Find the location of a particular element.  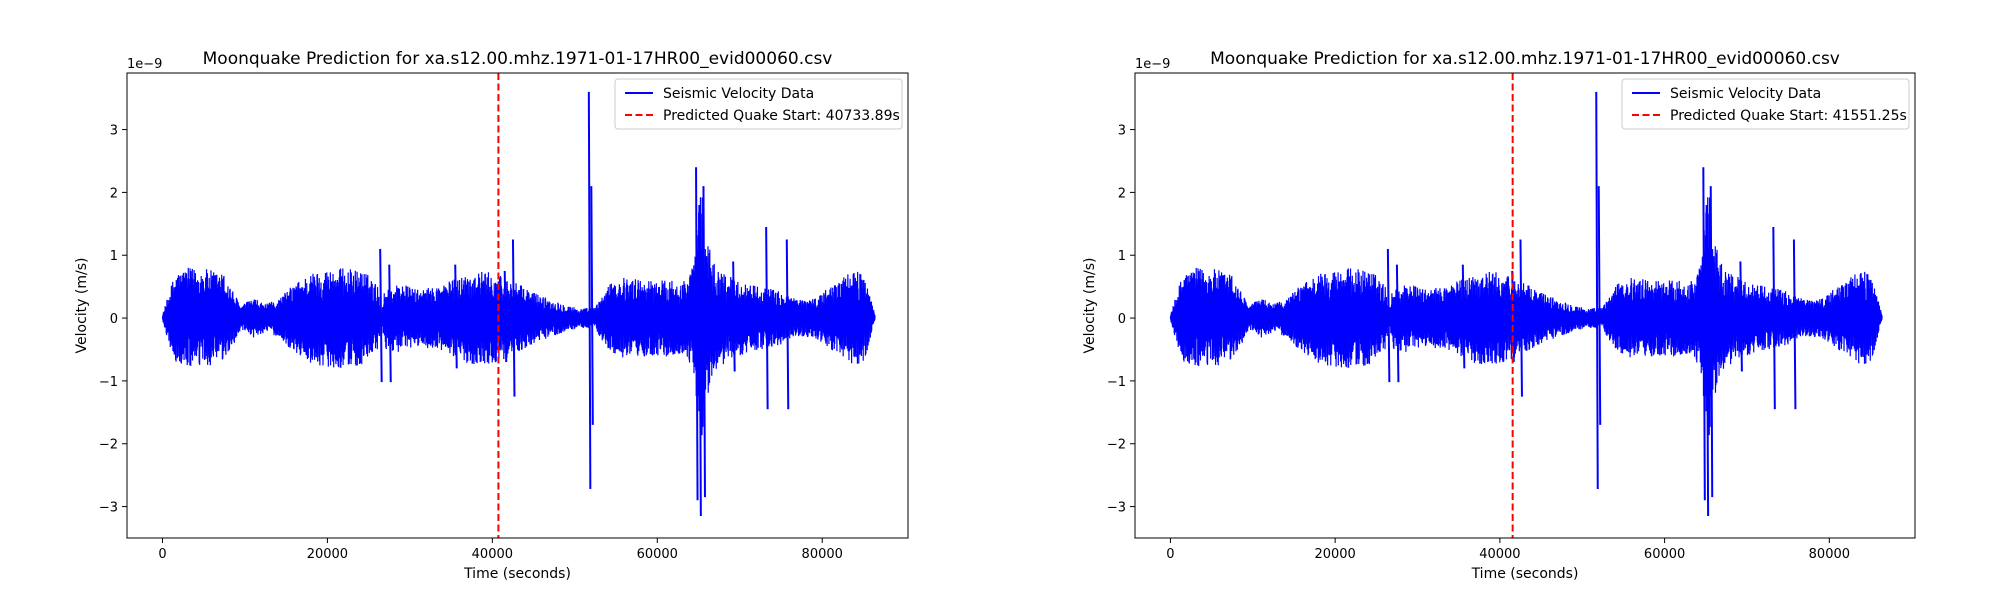

legend-label-prediction: Predicted Quake Start: 41551.25s is located at coordinates (1788, 116).